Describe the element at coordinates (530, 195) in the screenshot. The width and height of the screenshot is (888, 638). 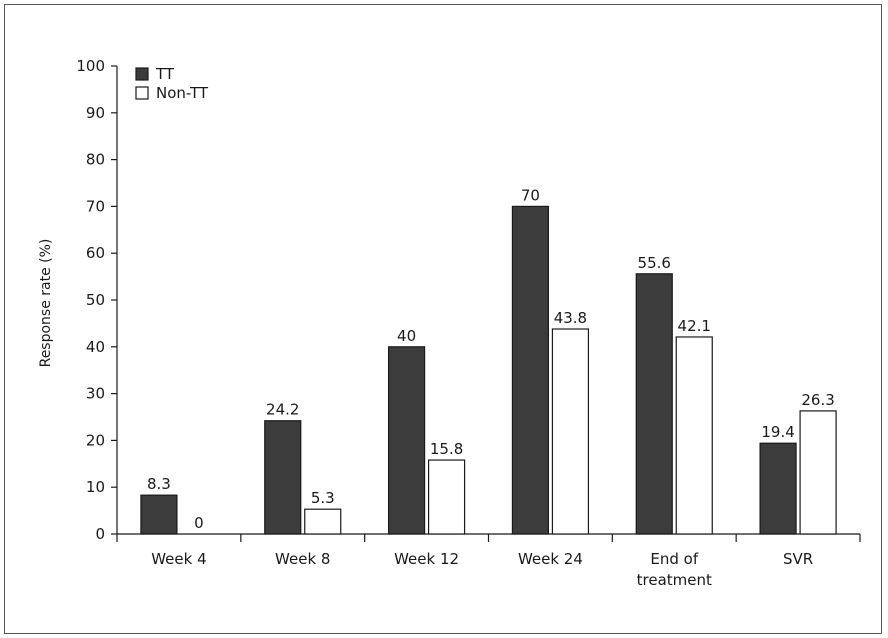
I see `value-label-tt: 70` at that location.